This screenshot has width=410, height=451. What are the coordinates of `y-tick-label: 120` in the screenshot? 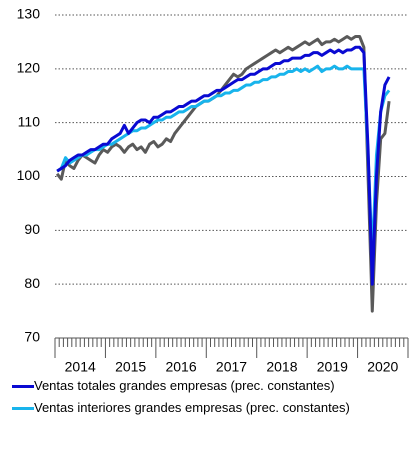 It's located at (29, 68).